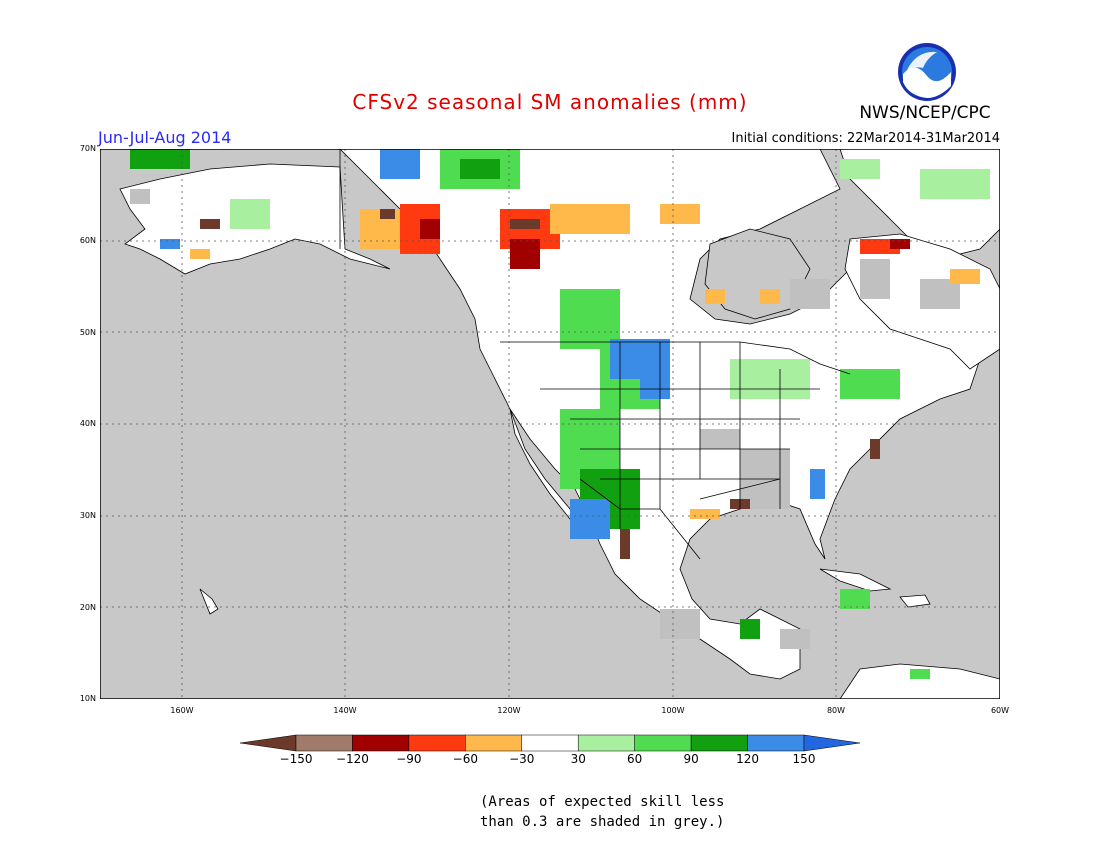 This screenshot has height=850, width=1100. I want to click on hispaniola, so click(915, 601).